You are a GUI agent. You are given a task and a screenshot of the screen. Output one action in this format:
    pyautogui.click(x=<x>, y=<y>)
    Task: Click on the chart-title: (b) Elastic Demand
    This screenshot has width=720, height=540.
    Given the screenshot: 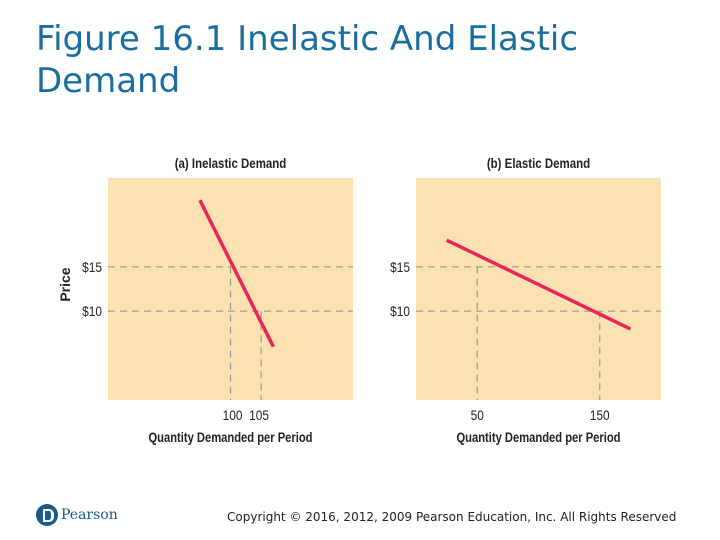 What is the action you would take?
    pyautogui.click(x=538, y=163)
    